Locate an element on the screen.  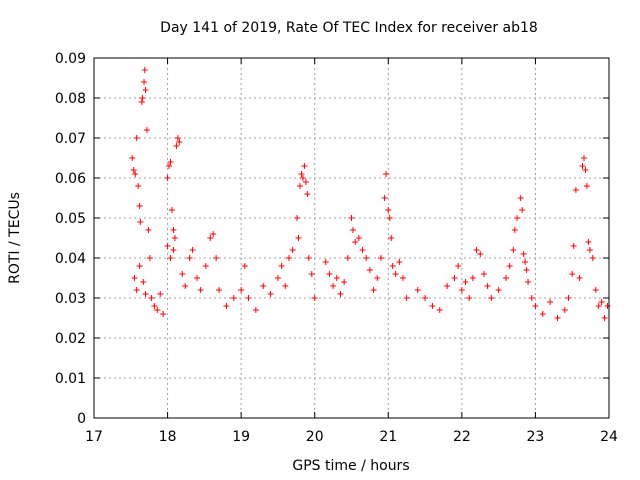
x-tick-label: 24 is located at coordinates (609, 437).